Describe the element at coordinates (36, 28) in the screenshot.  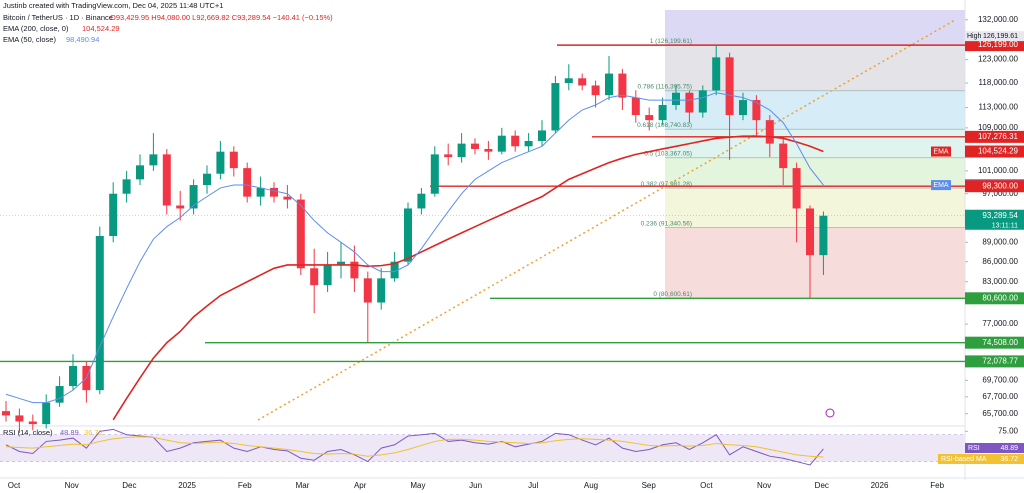
I see `ema200-label: EMA (200, close, 0)` at that location.